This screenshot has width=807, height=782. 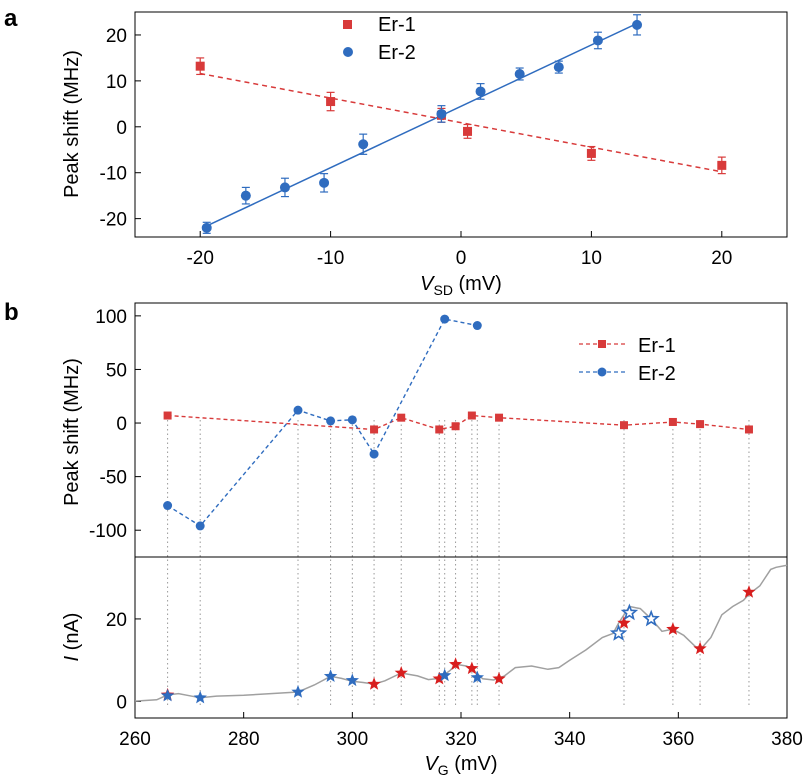 What do you see at coordinates (591, 258) in the screenshot?
I see `x-tick-label: 10` at bounding box center [591, 258].